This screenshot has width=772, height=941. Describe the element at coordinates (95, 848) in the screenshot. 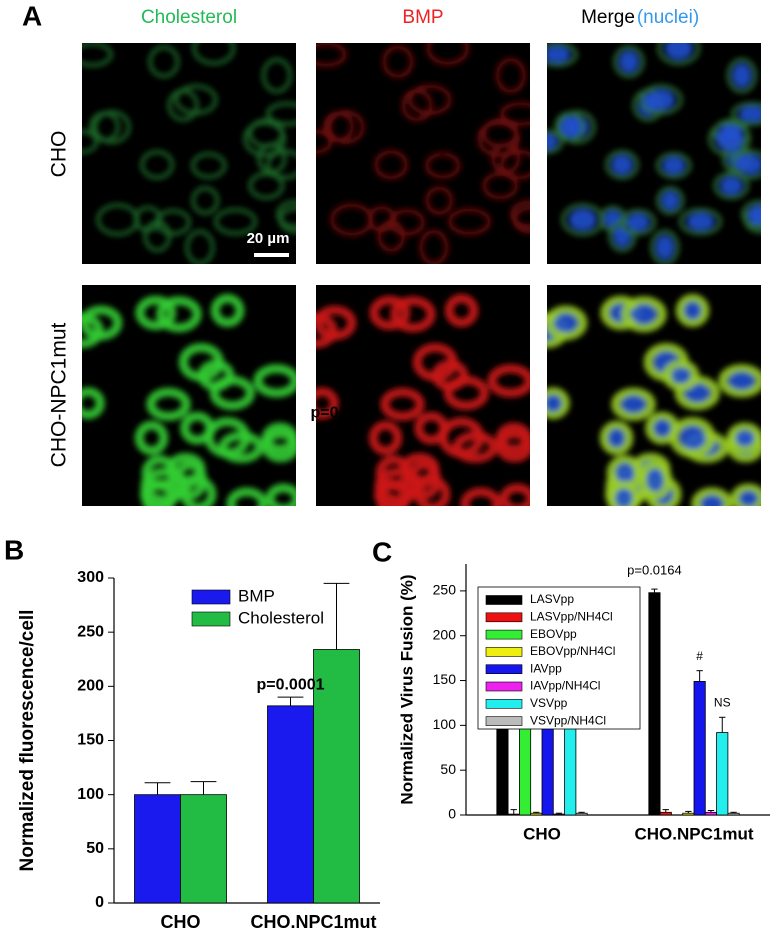

I see `y-tick-label: 50` at that location.